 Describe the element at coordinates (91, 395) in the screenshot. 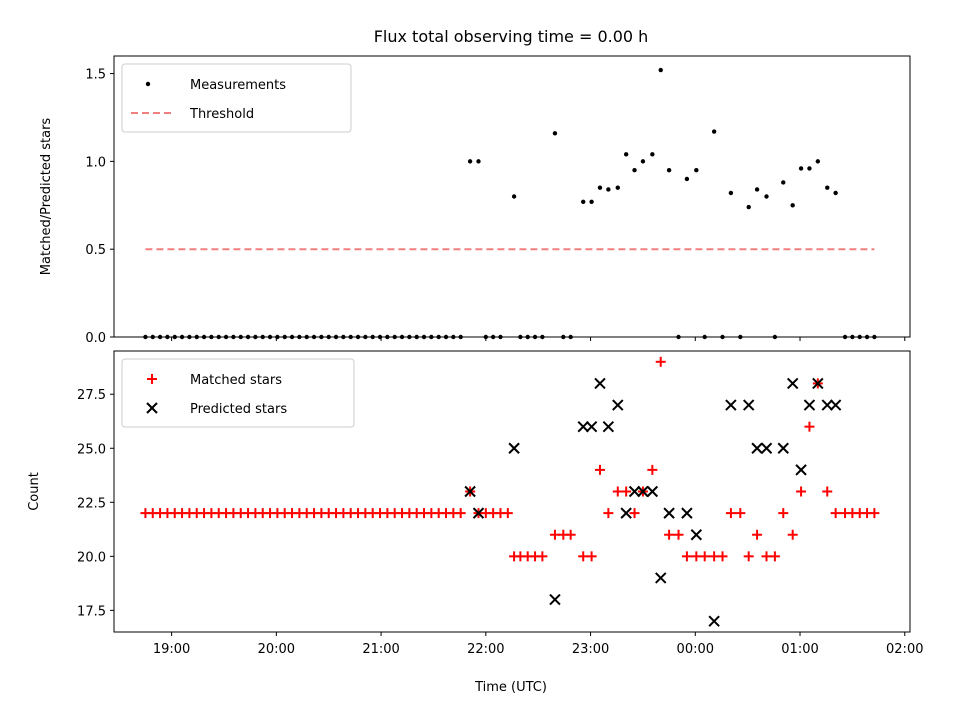

I see `bottom-ytick-label: 27.5` at that location.